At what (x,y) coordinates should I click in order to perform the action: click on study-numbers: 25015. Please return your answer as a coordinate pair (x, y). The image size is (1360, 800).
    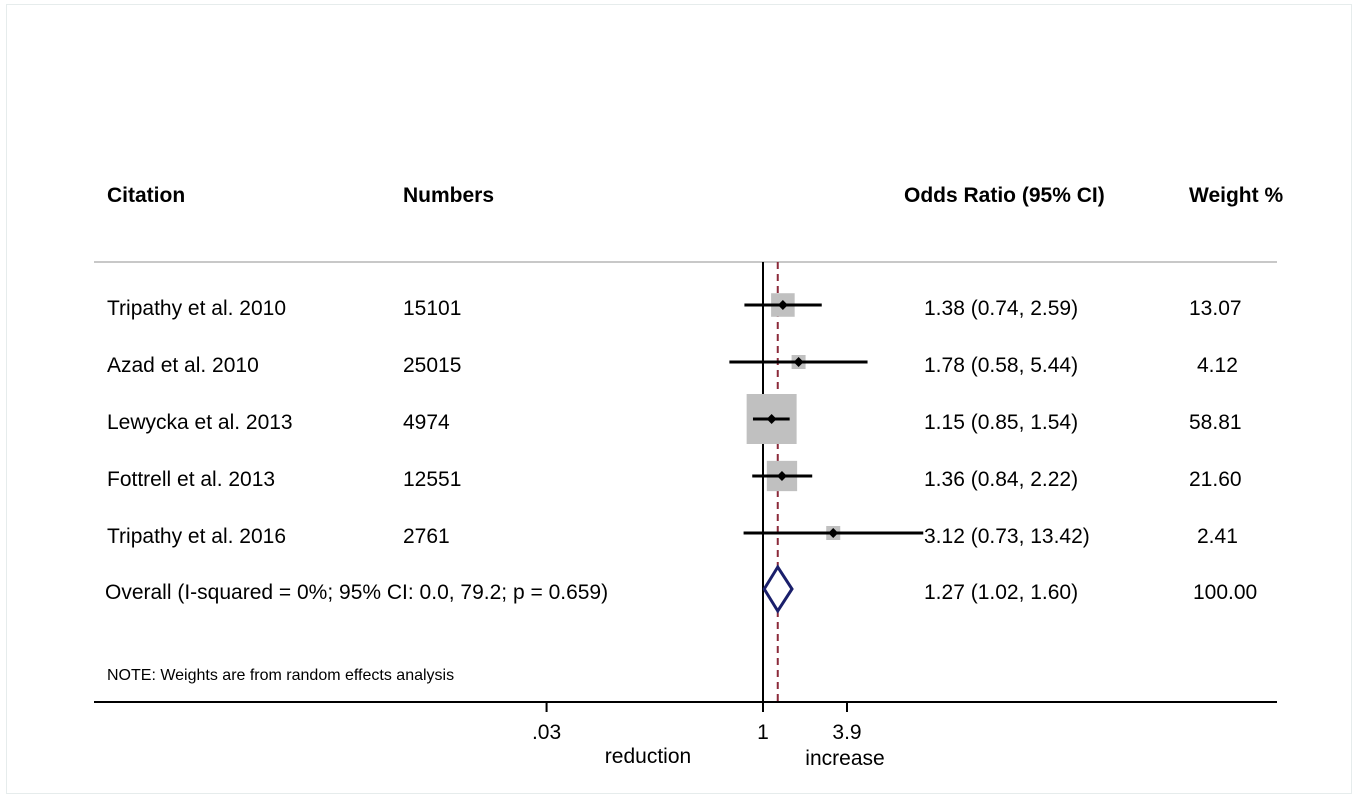
    Looking at the image, I should click on (432, 365).